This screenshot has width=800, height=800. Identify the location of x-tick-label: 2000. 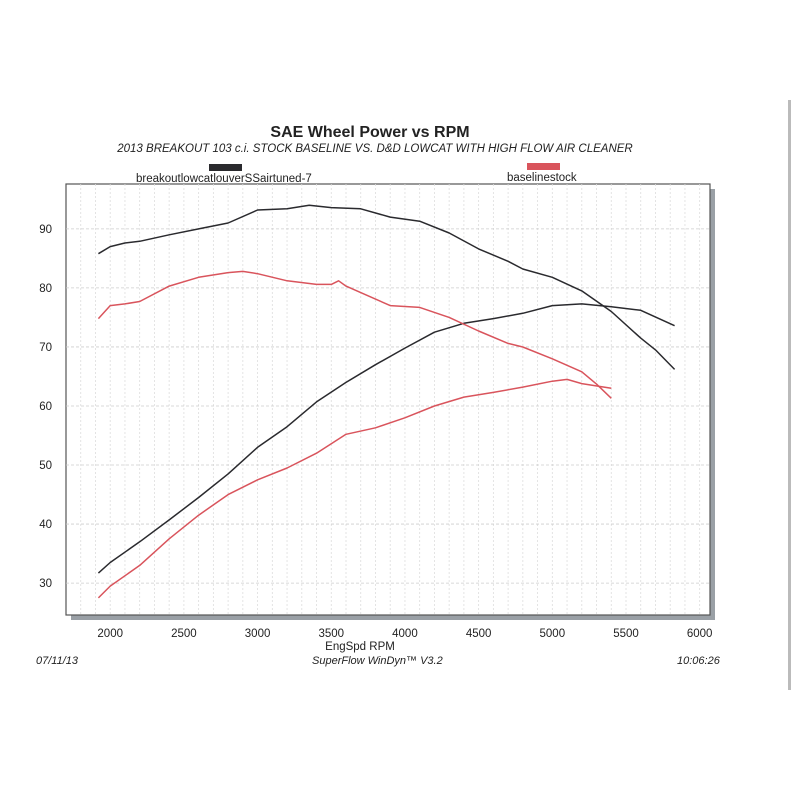
(110, 634).